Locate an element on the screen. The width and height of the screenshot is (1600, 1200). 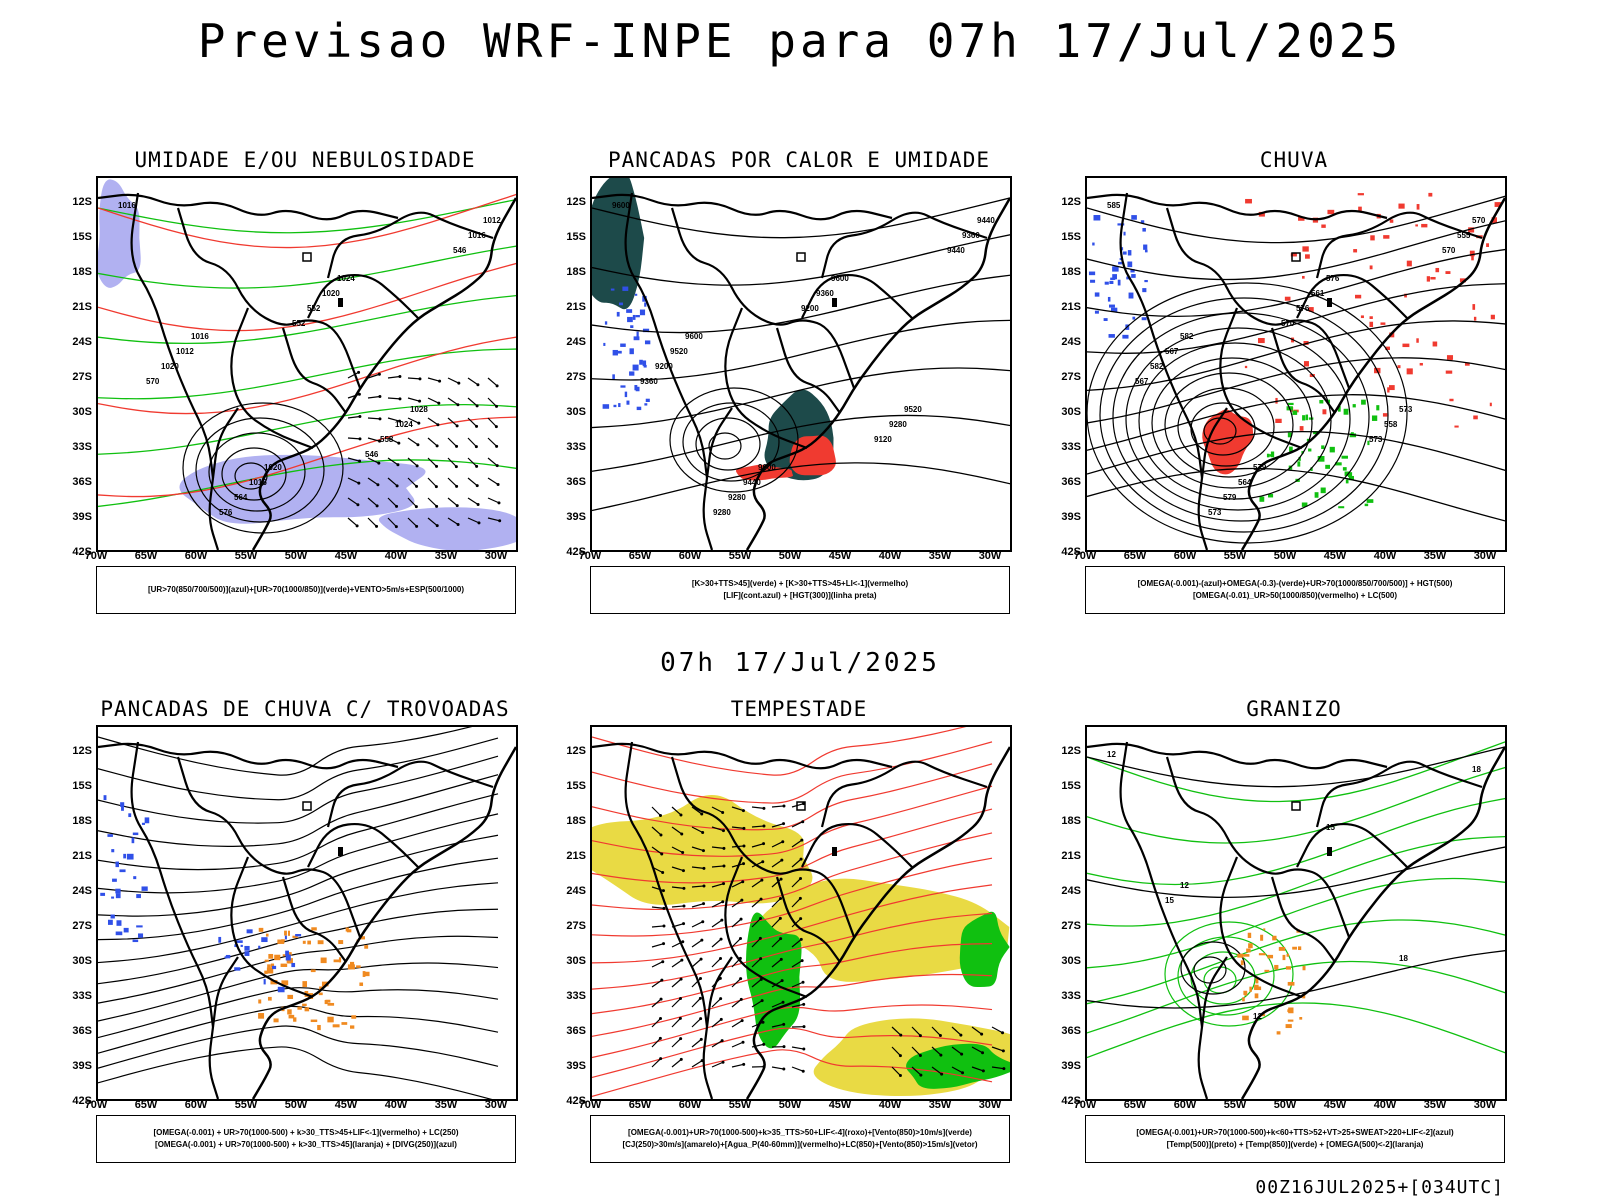
contour-label: 564 is located at coordinates (241, 497).